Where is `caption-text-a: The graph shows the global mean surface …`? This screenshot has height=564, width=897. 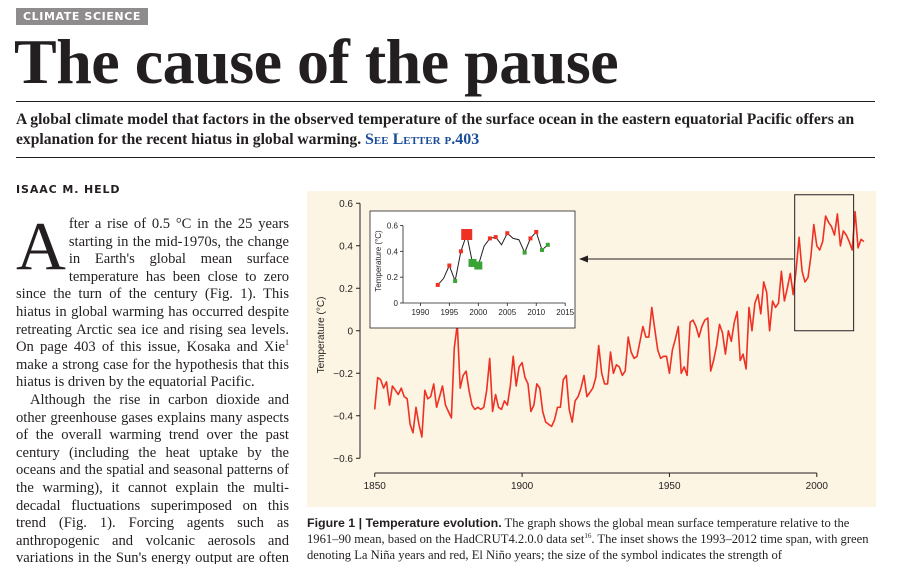
caption-text-a: The graph shows the global mean surface … is located at coordinates (578, 531).